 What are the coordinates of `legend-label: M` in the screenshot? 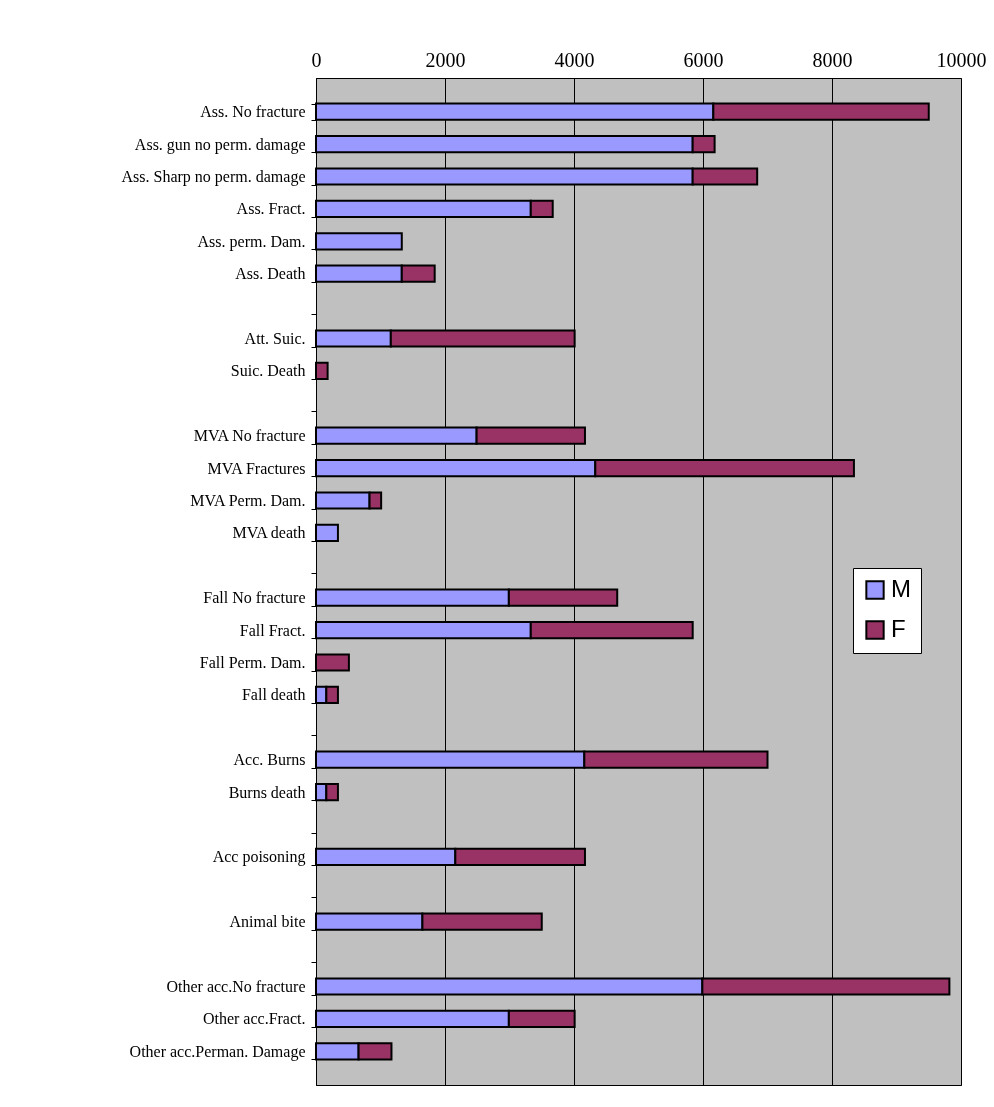 It's located at (901, 588).